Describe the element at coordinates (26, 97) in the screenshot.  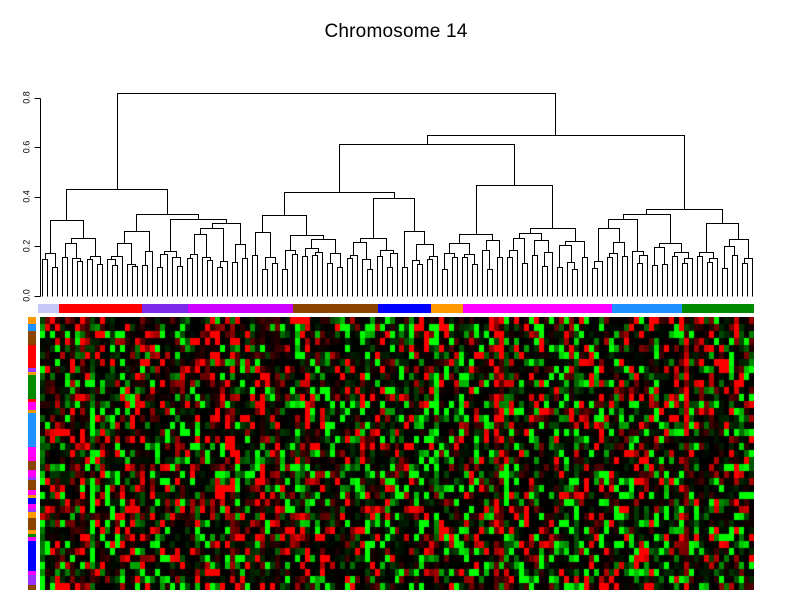
I see `axis-tick-label: 0.8` at that location.